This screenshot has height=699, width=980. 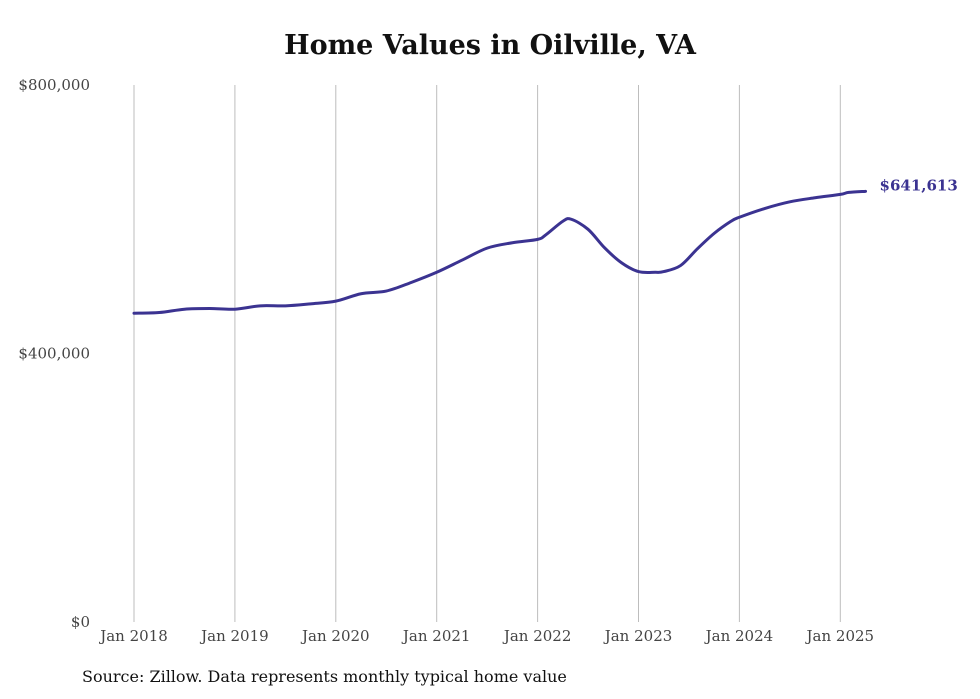 I want to click on x-tick-label: Jan 2024, so click(x=739, y=636).